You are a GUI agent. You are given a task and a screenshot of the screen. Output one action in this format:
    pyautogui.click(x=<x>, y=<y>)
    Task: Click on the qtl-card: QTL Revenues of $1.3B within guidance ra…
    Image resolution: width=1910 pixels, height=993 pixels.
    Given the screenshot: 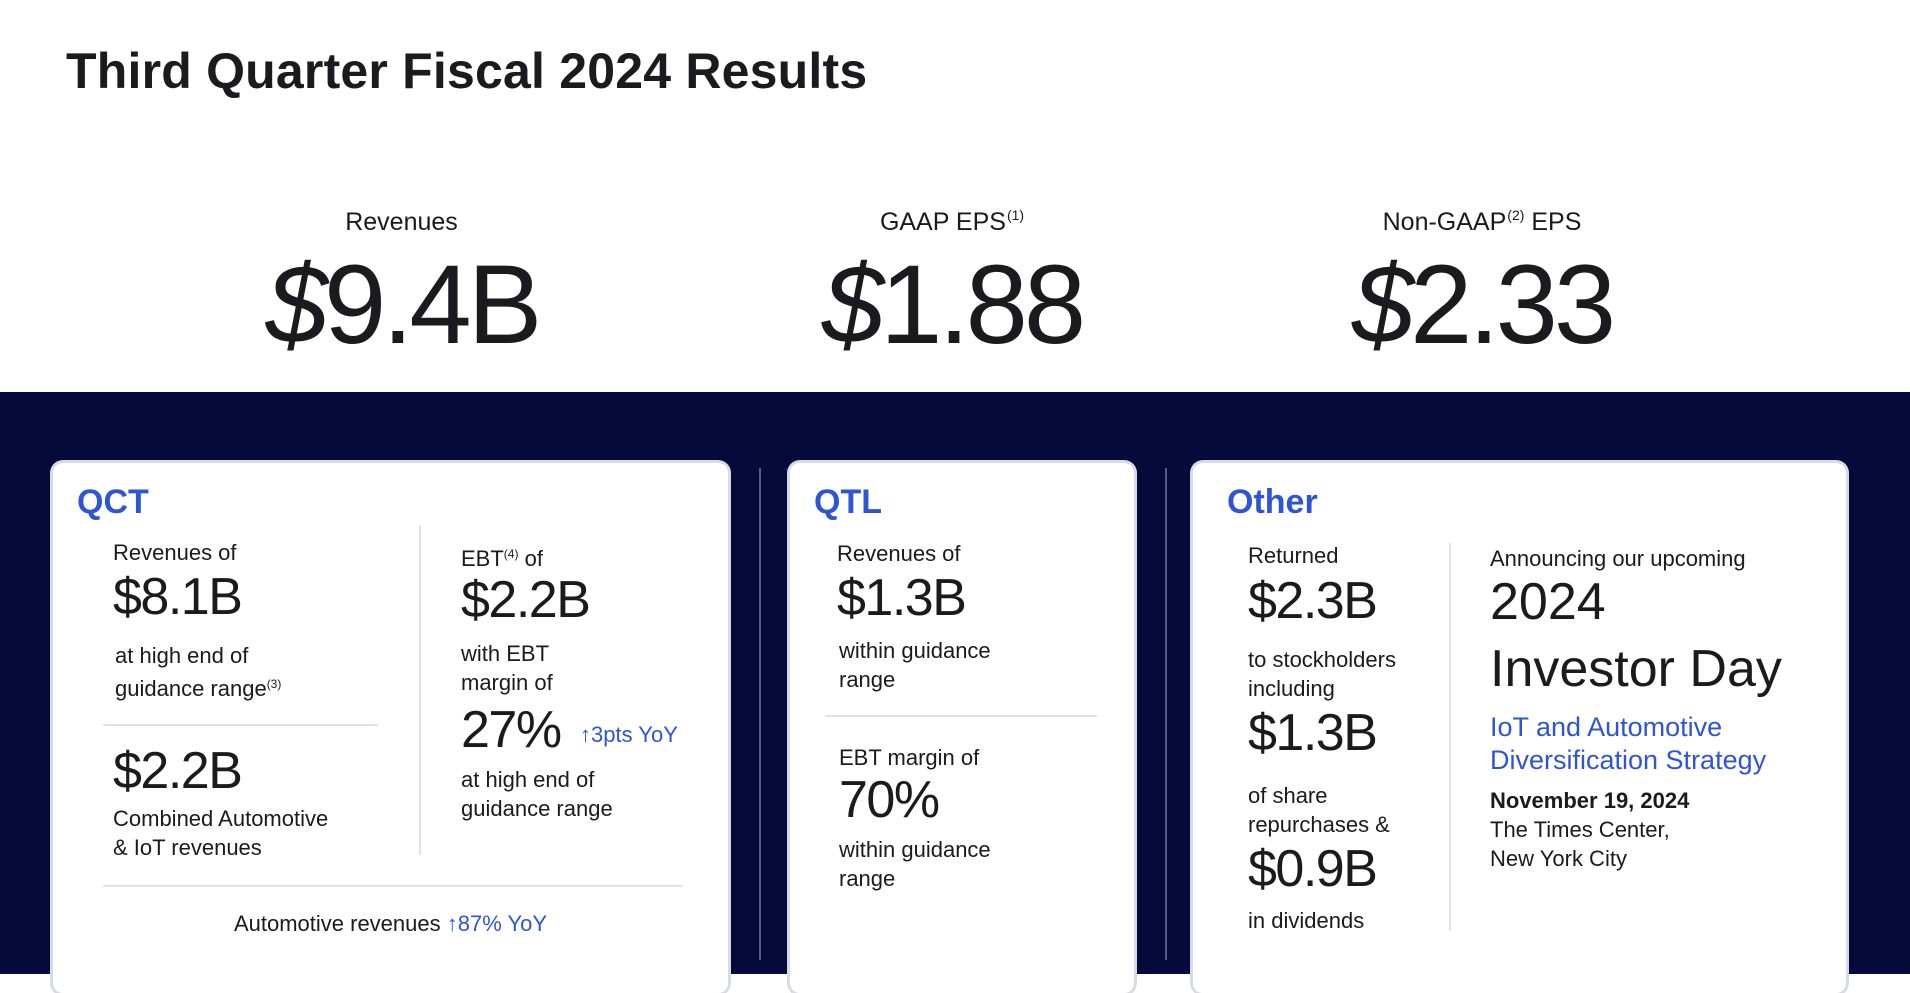 What is the action you would take?
    pyautogui.click(x=962, y=728)
    